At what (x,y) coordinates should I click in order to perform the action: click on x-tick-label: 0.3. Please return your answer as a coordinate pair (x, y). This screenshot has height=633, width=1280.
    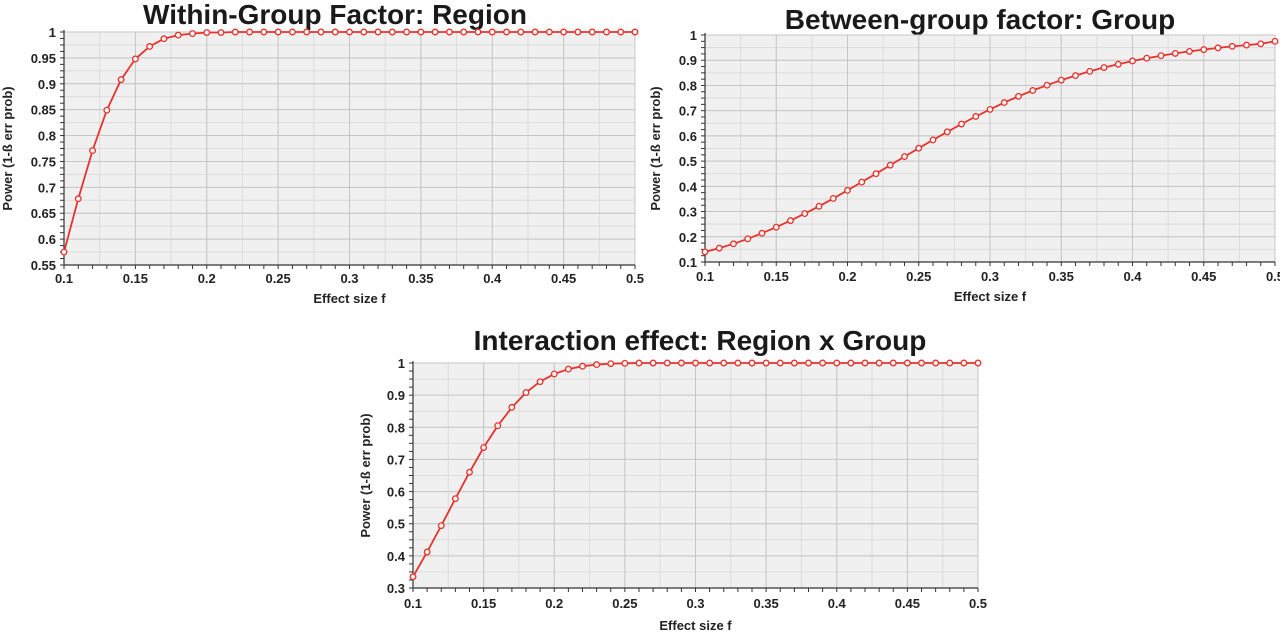
    Looking at the image, I should click on (990, 276).